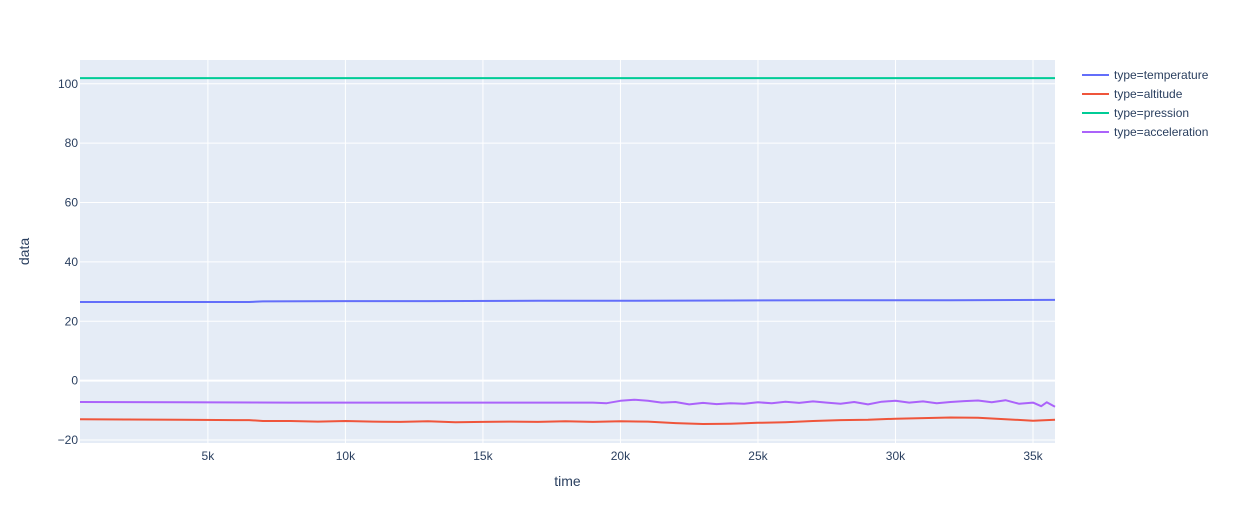 The width and height of the screenshot is (1244, 530). Describe the element at coordinates (209, 456) in the screenshot. I see `x-tick-label: 5k` at that location.